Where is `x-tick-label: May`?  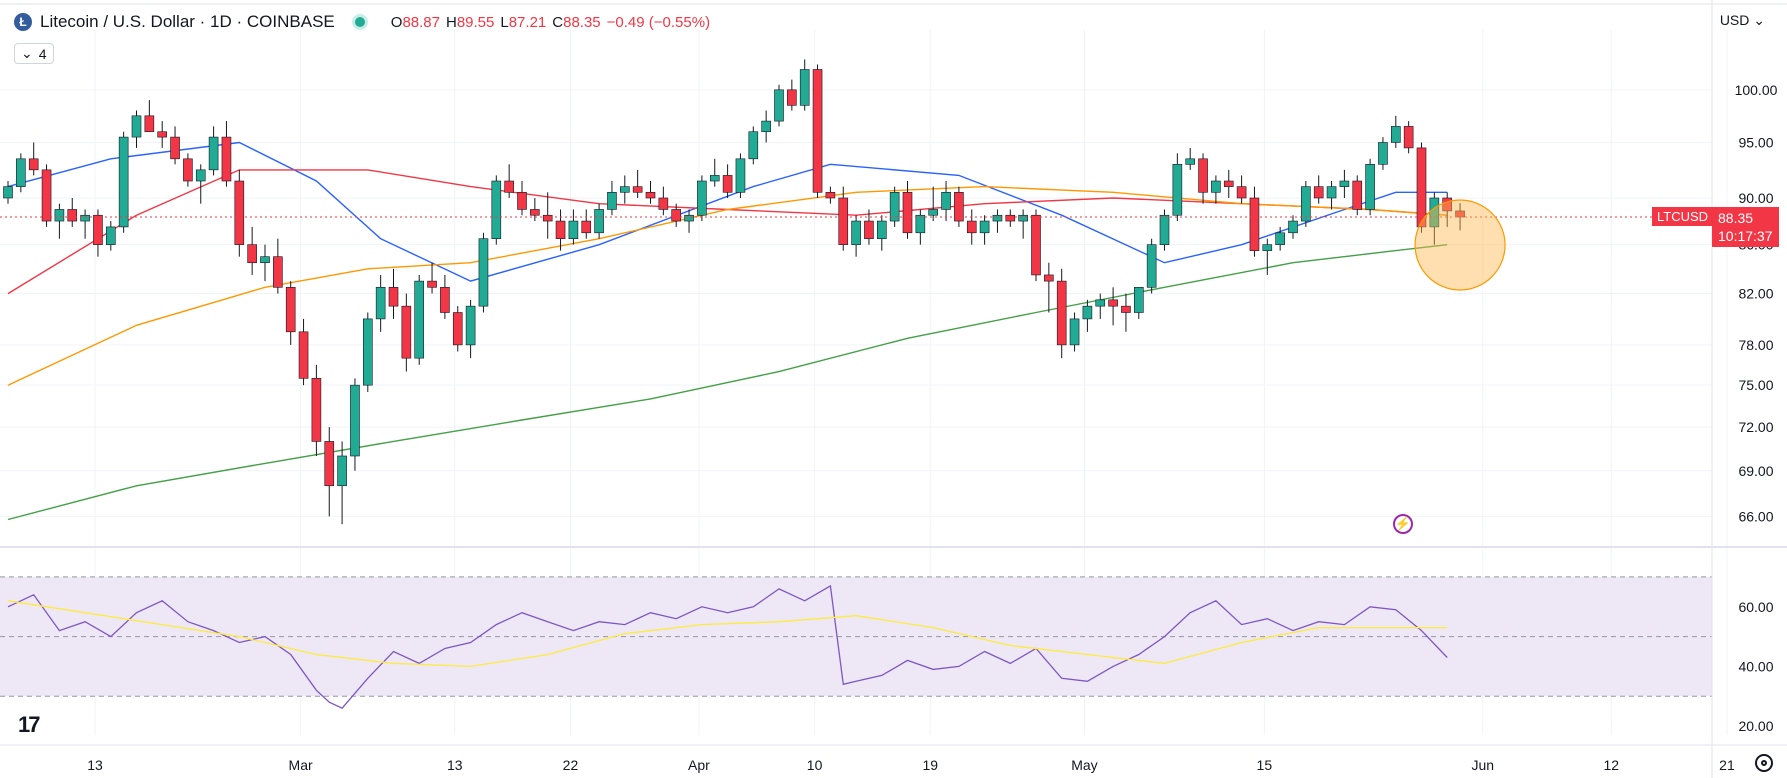
x-tick-label: May is located at coordinates (1084, 765).